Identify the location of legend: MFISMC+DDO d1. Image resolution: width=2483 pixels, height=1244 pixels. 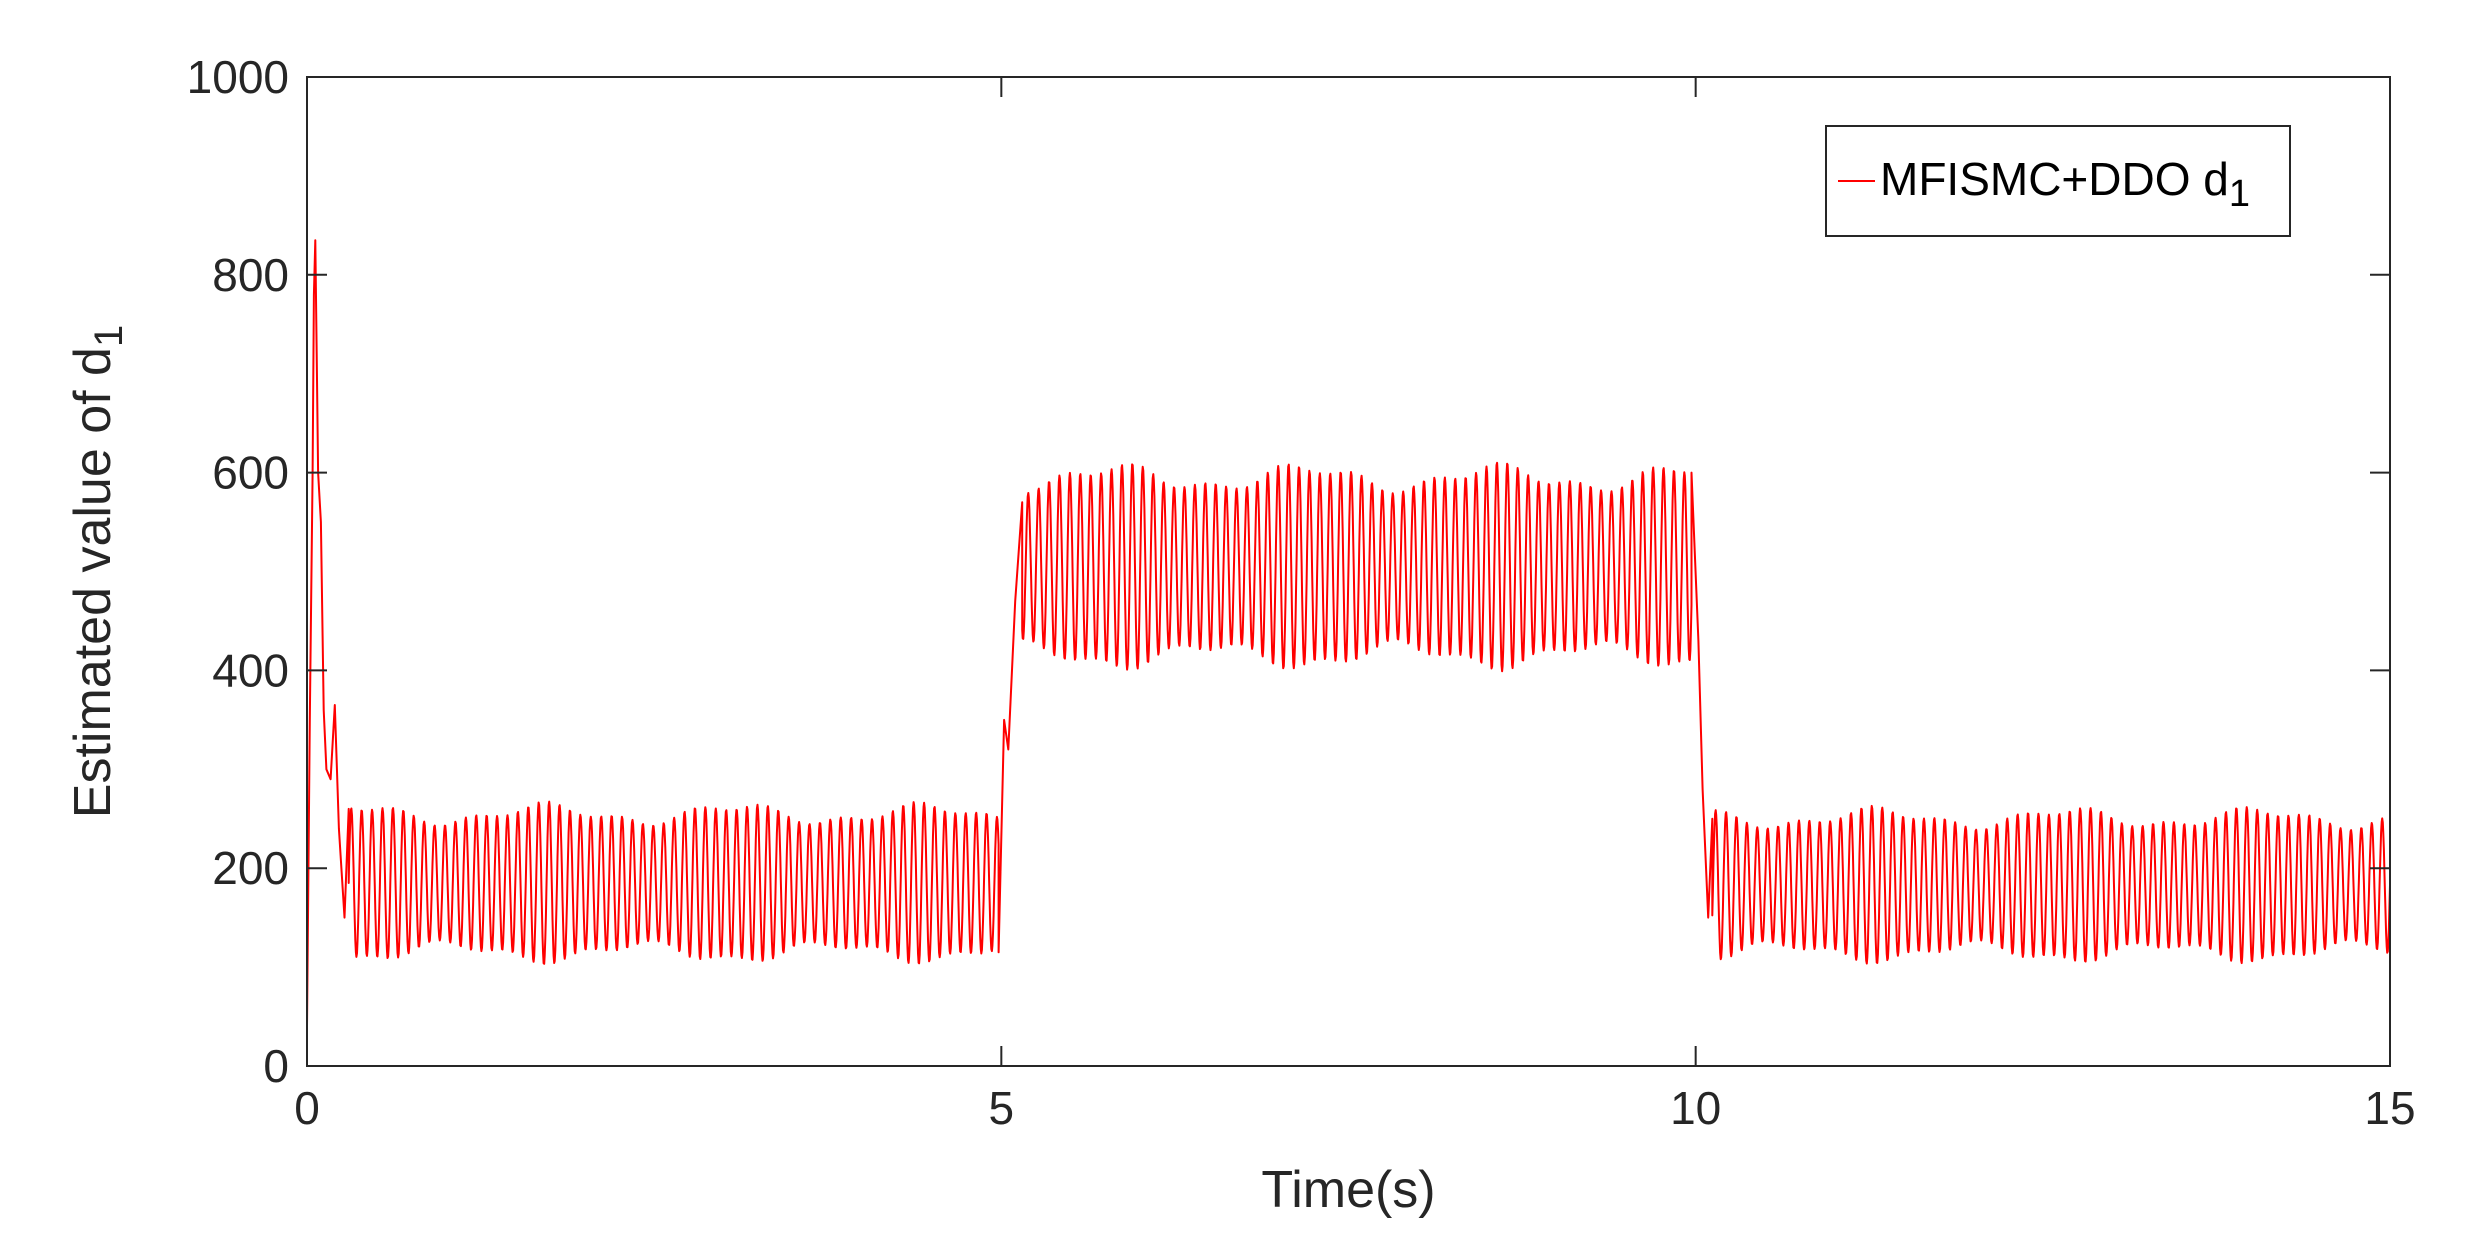
(2058, 181).